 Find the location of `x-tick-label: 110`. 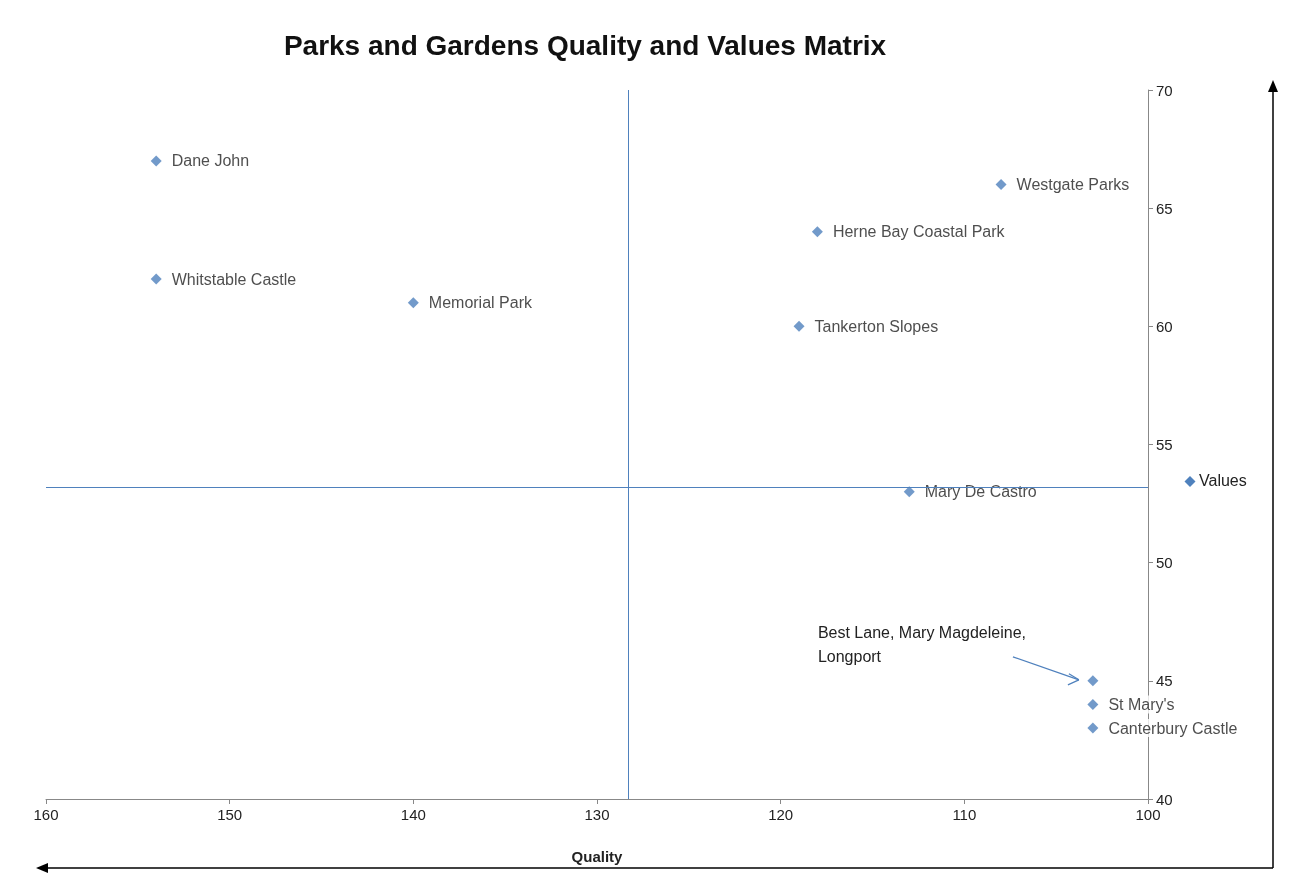

x-tick-label: 110 is located at coordinates (964, 814).